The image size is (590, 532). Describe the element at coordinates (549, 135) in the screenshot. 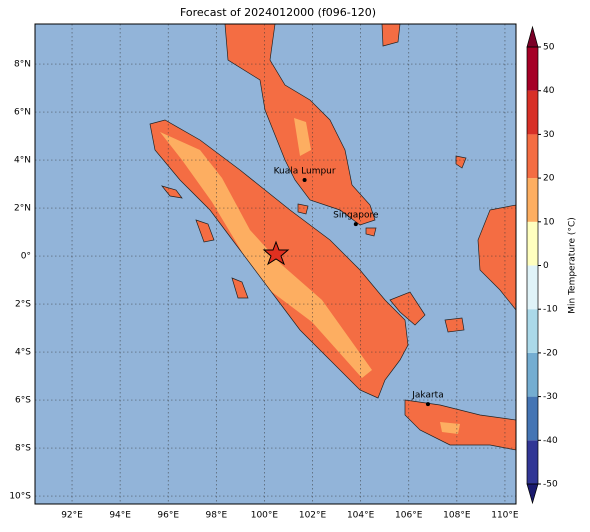

I see `colorbar-tick-label: 30` at that location.